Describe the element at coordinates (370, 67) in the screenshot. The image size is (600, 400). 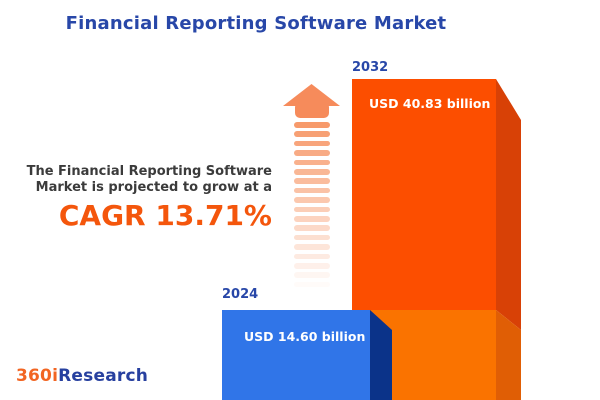
I see `year-label-2032: 2032` at that location.